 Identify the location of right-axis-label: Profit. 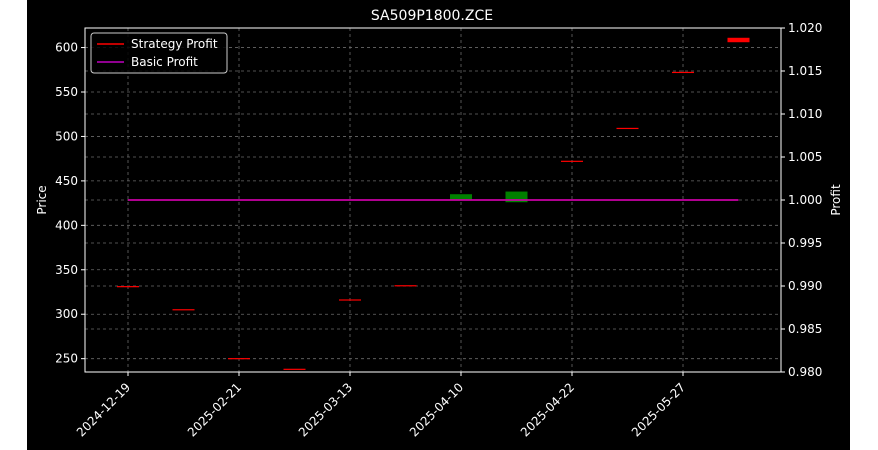
(836, 200).